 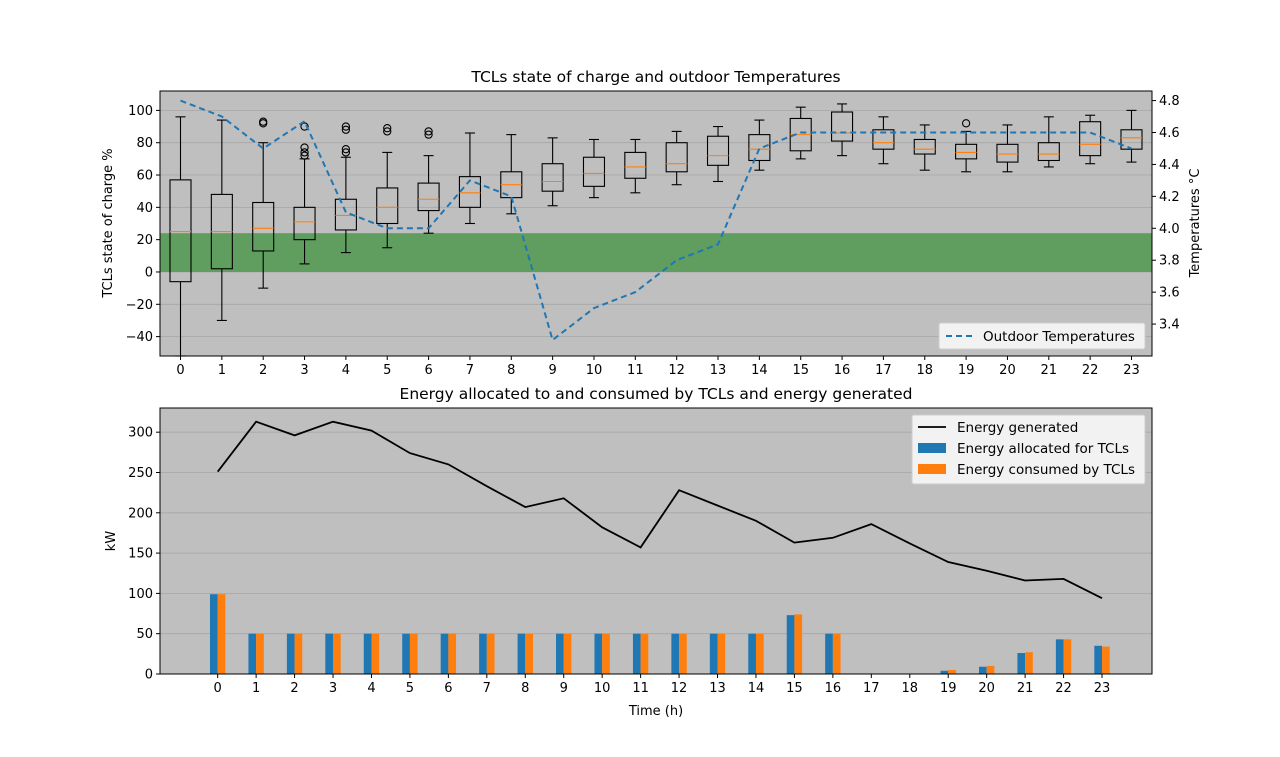 I want to click on x-tick-label-top: 21, so click(x=1049, y=370).